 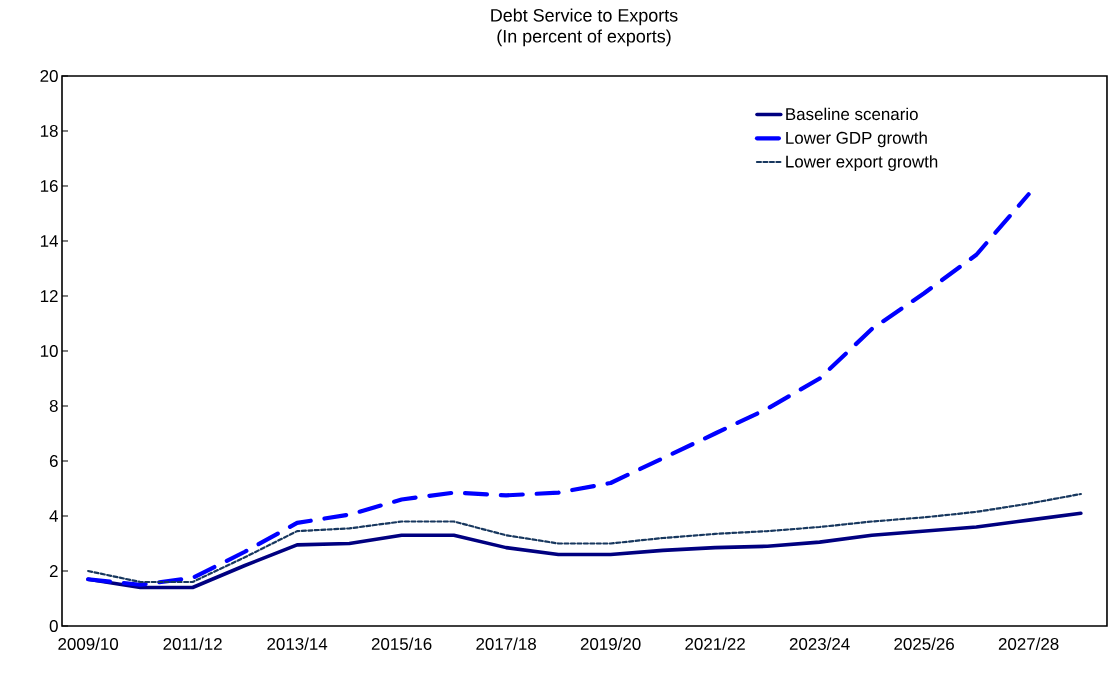 What do you see at coordinates (852, 114) in the screenshot?
I see `legend-label: Baseline scenario` at bounding box center [852, 114].